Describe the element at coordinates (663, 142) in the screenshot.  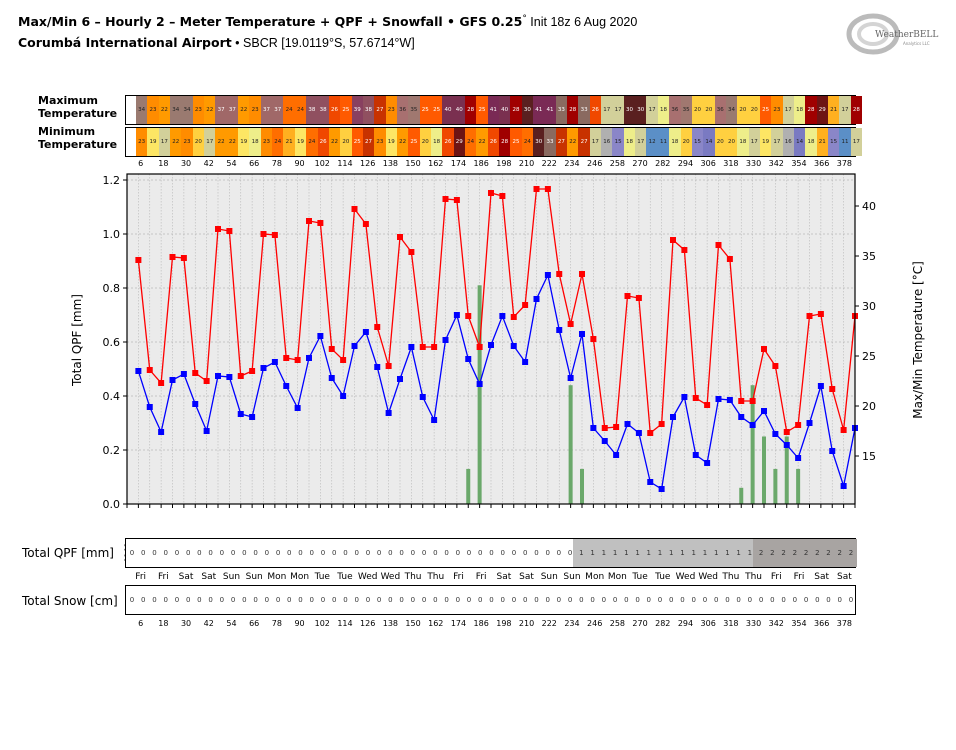
I see `temp-cell: 11` at that location.